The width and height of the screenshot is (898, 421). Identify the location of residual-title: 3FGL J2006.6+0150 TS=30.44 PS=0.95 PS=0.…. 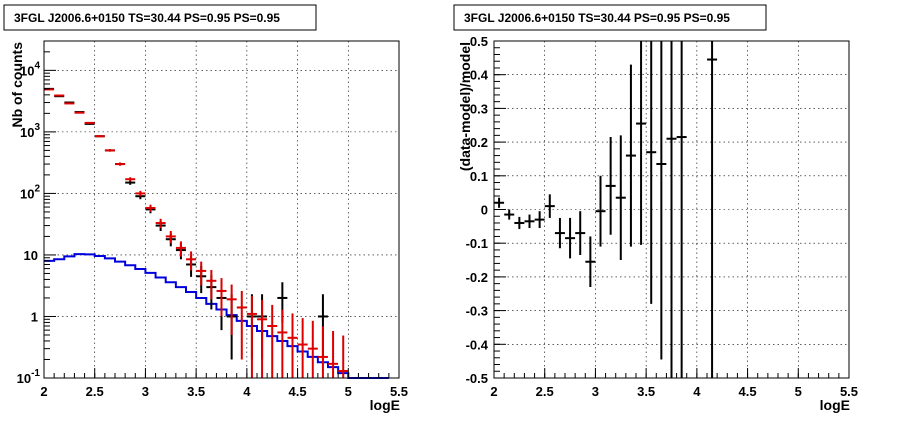
(597, 18).